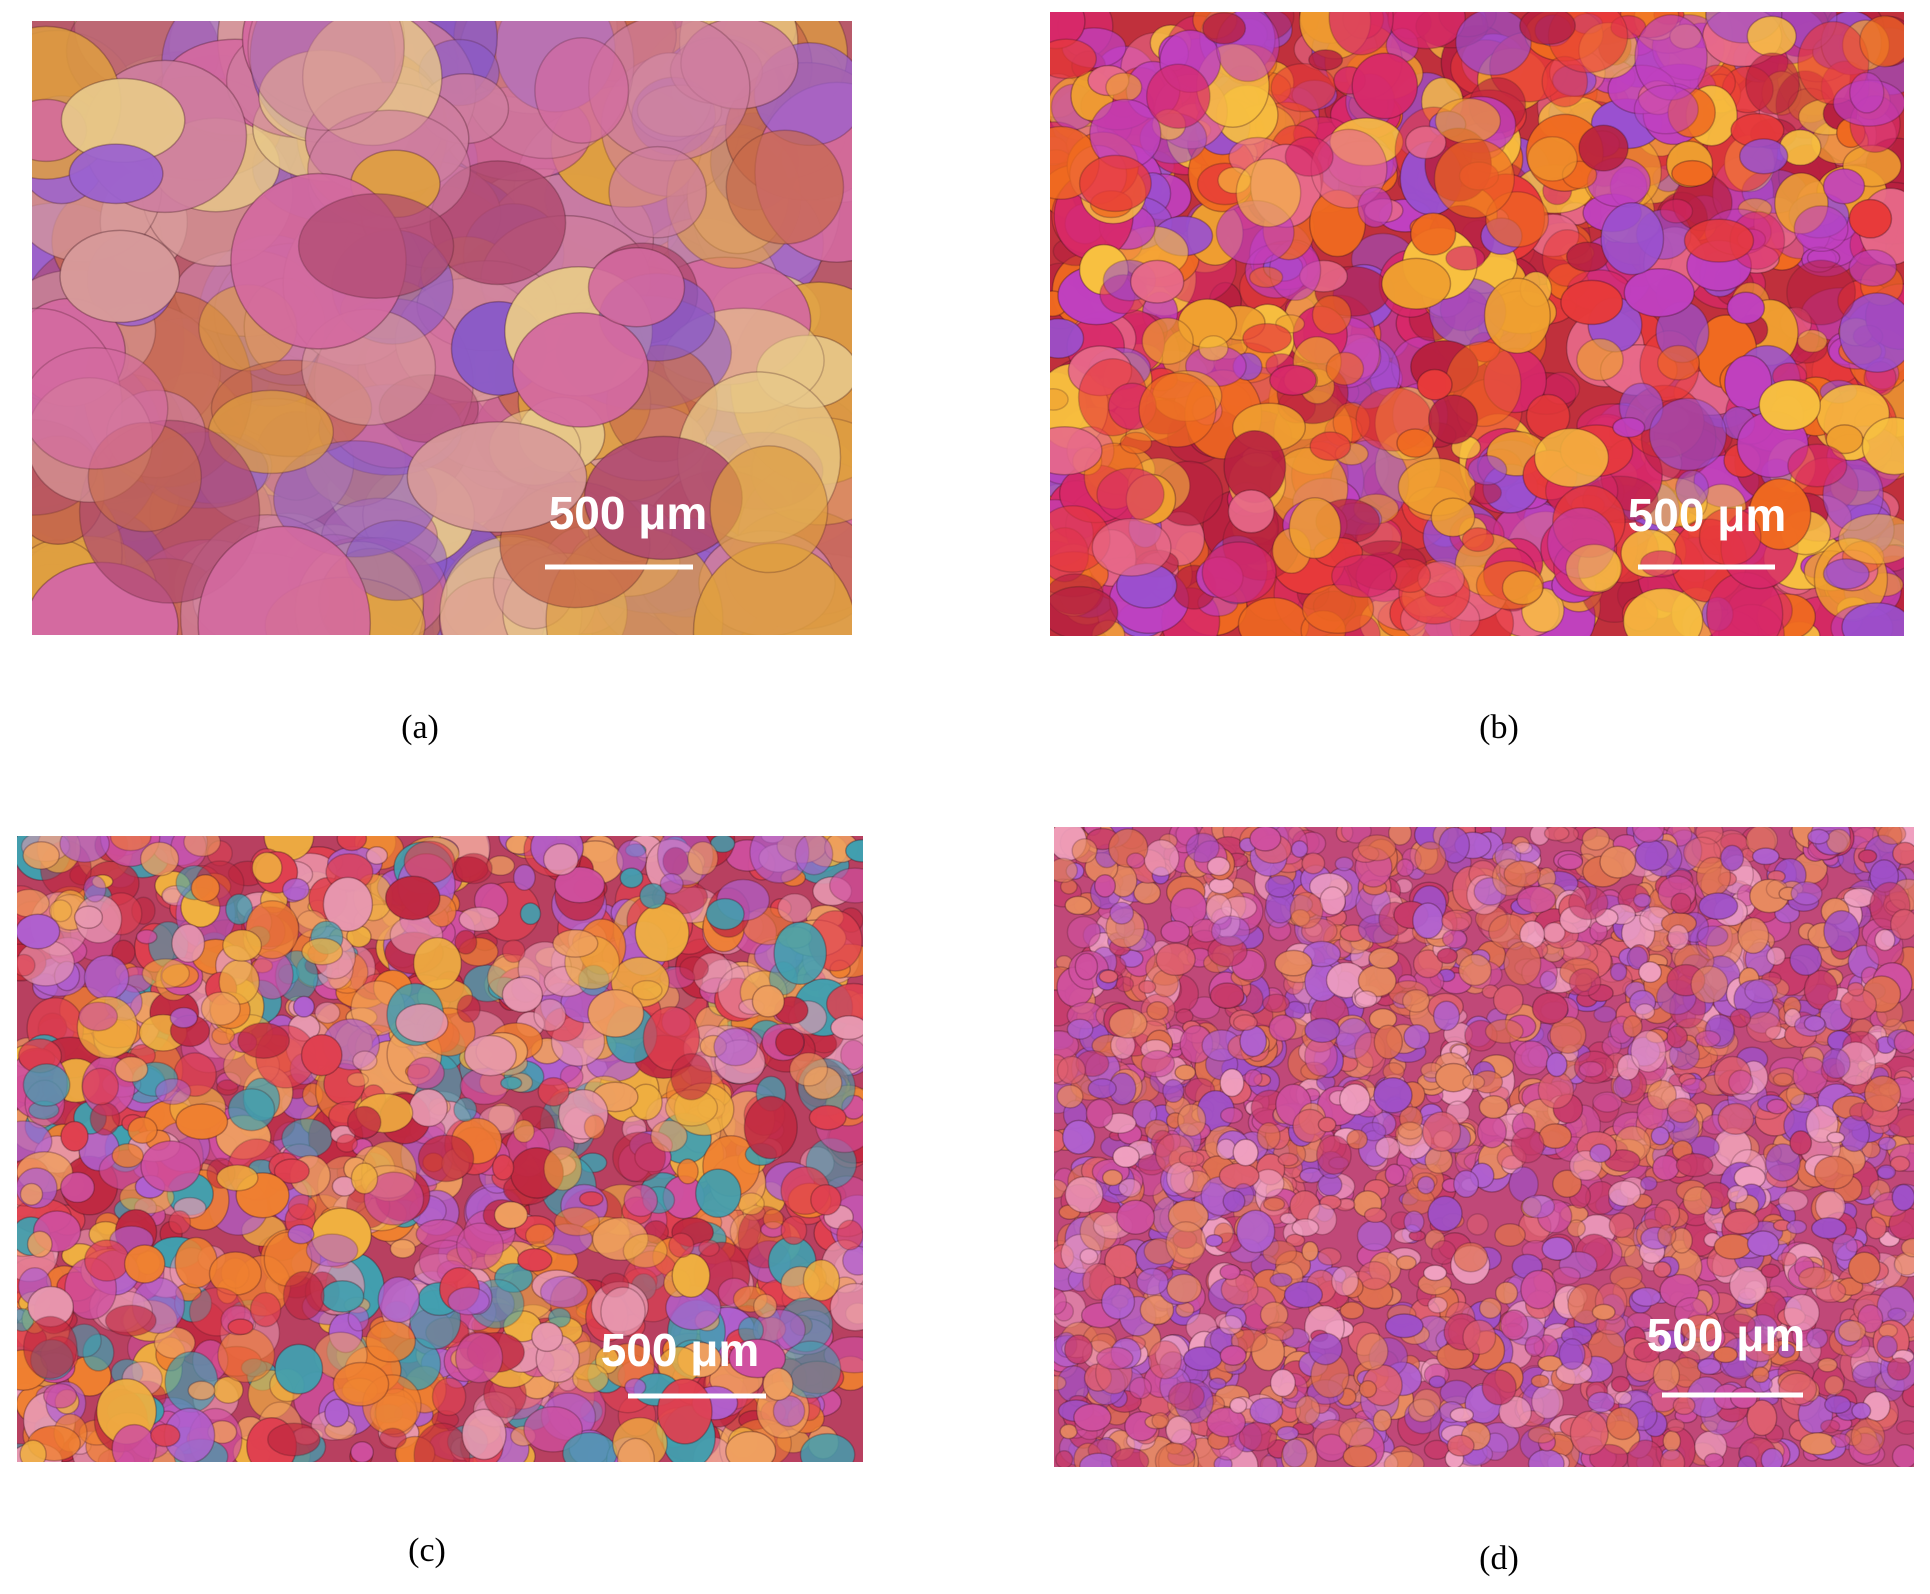 This screenshot has height=1594, width=1930. What do you see at coordinates (1707, 515) in the screenshot?
I see `scale-bar-label: 500 μm` at bounding box center [1707, 515].